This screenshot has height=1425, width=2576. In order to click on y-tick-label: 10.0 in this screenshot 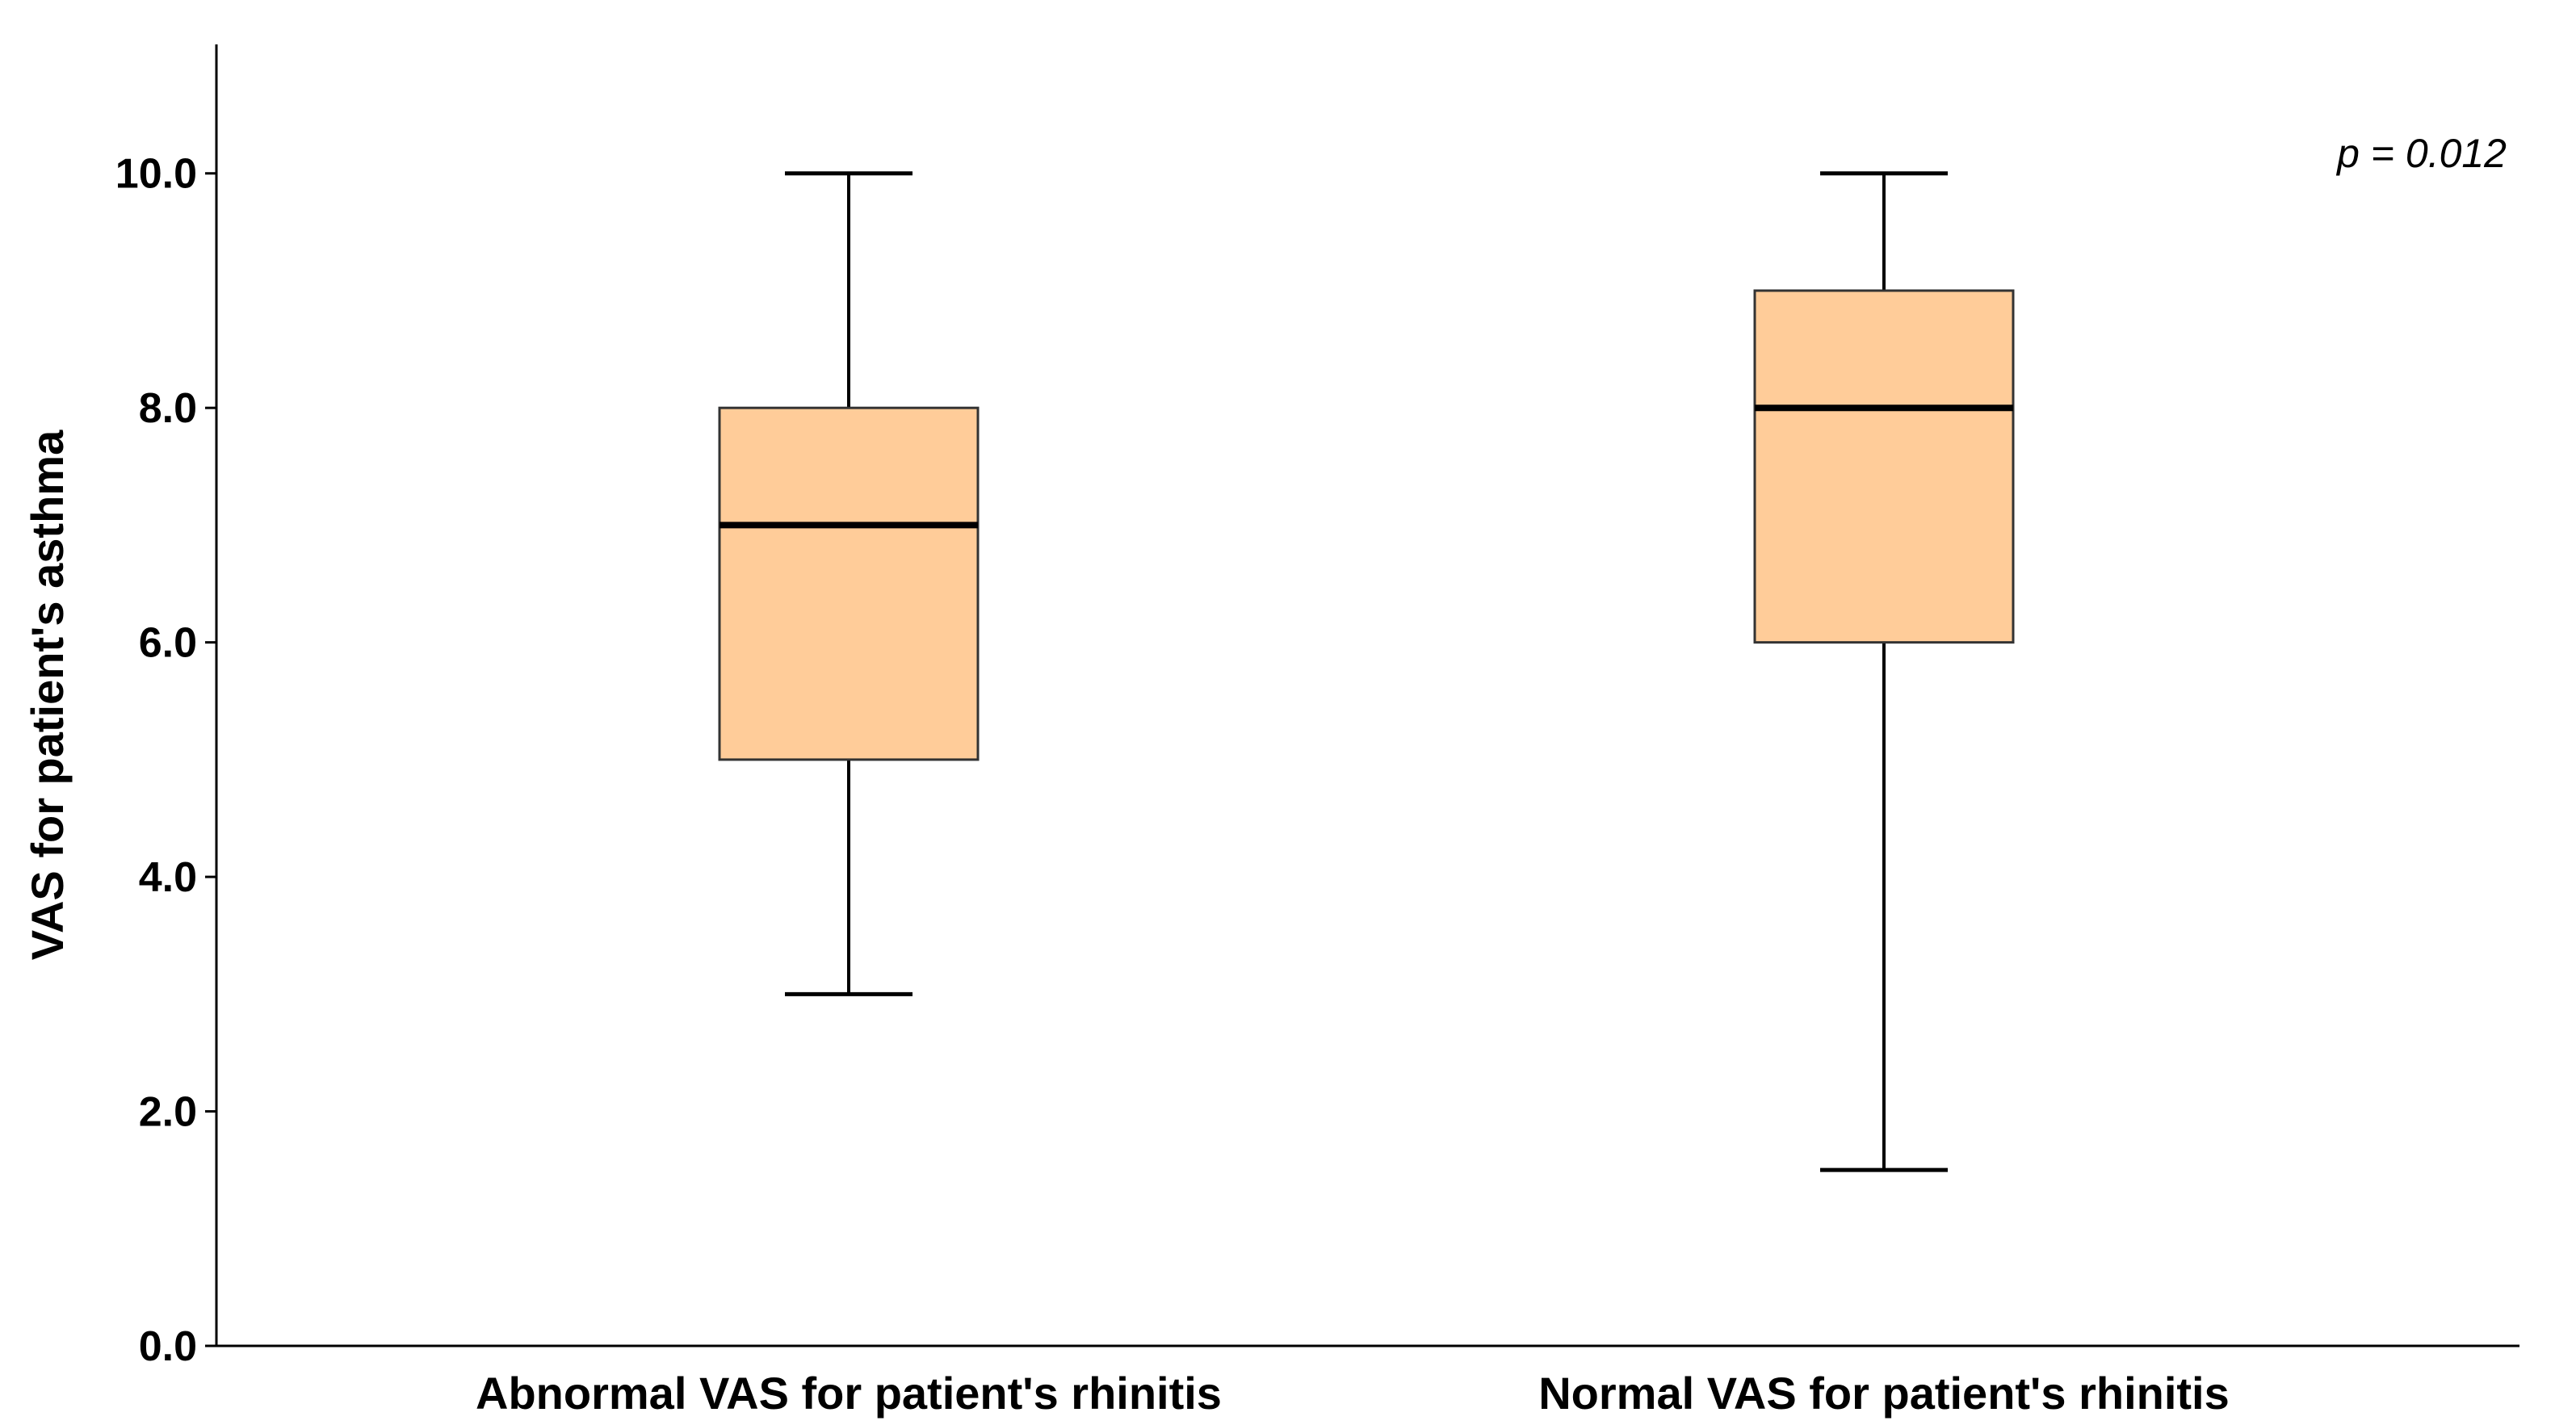, I will do `click(156, 175)`.